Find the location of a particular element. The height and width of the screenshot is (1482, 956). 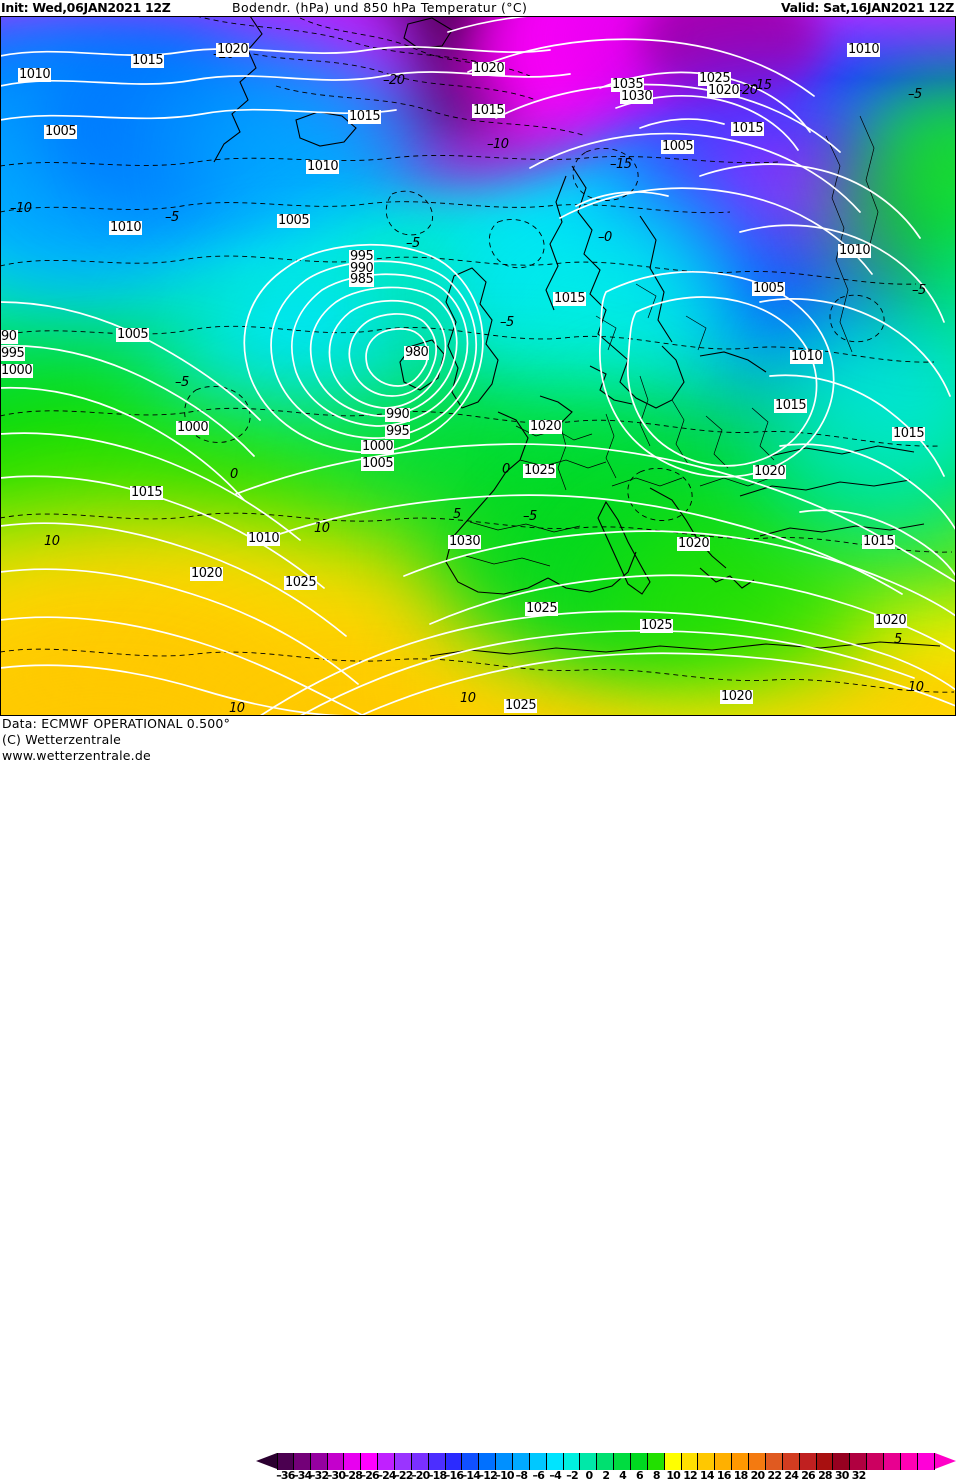

colorbar-tick-cell: –28 is located at coordinates (353, 1475).